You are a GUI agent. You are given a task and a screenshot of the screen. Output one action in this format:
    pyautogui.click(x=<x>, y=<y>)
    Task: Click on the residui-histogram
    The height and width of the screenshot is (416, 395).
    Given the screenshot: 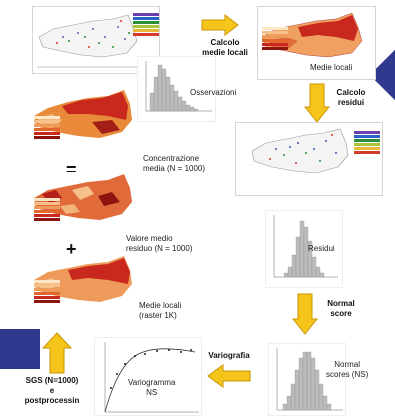 What is the action you would take?
    pyautogui.click(x=304, y=249)
    